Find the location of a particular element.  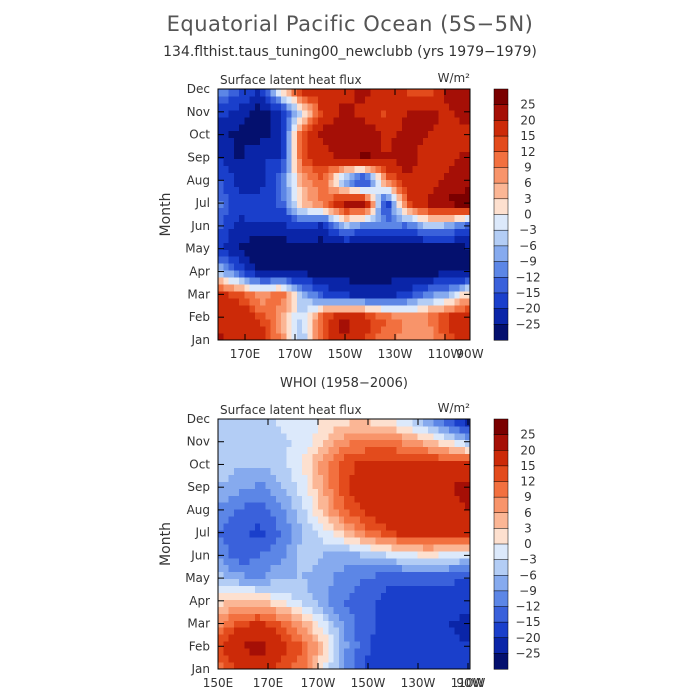

y-tick-label: Aug is located at coordinates (198, 180).